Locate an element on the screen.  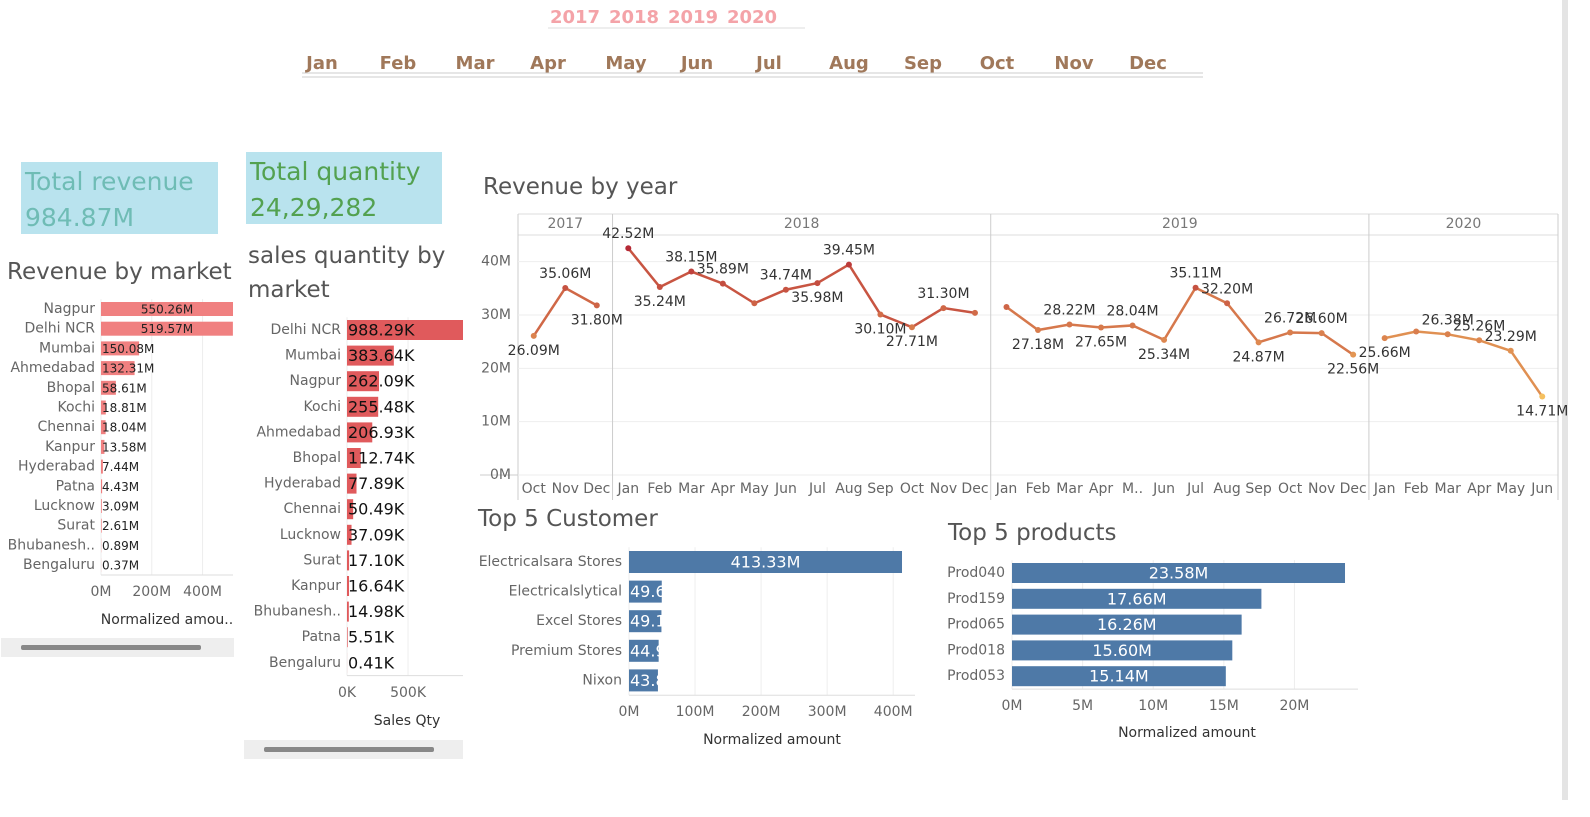
y-tick-label: Mumbai is located at coordinates (67, 348).